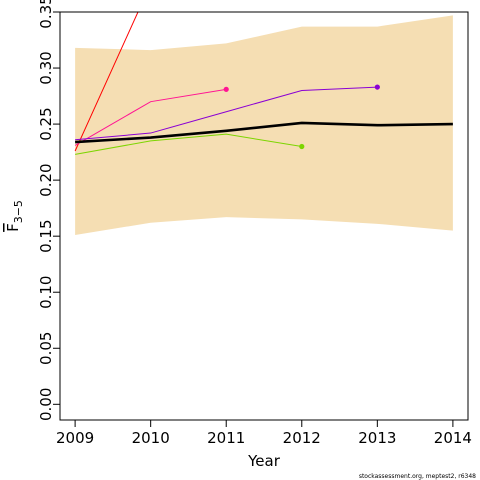  What do you see at coordinates (46, 292) in the screenshot?
I see `y-tick-label-0.10: 0.10` at bounding box center [46, 292].